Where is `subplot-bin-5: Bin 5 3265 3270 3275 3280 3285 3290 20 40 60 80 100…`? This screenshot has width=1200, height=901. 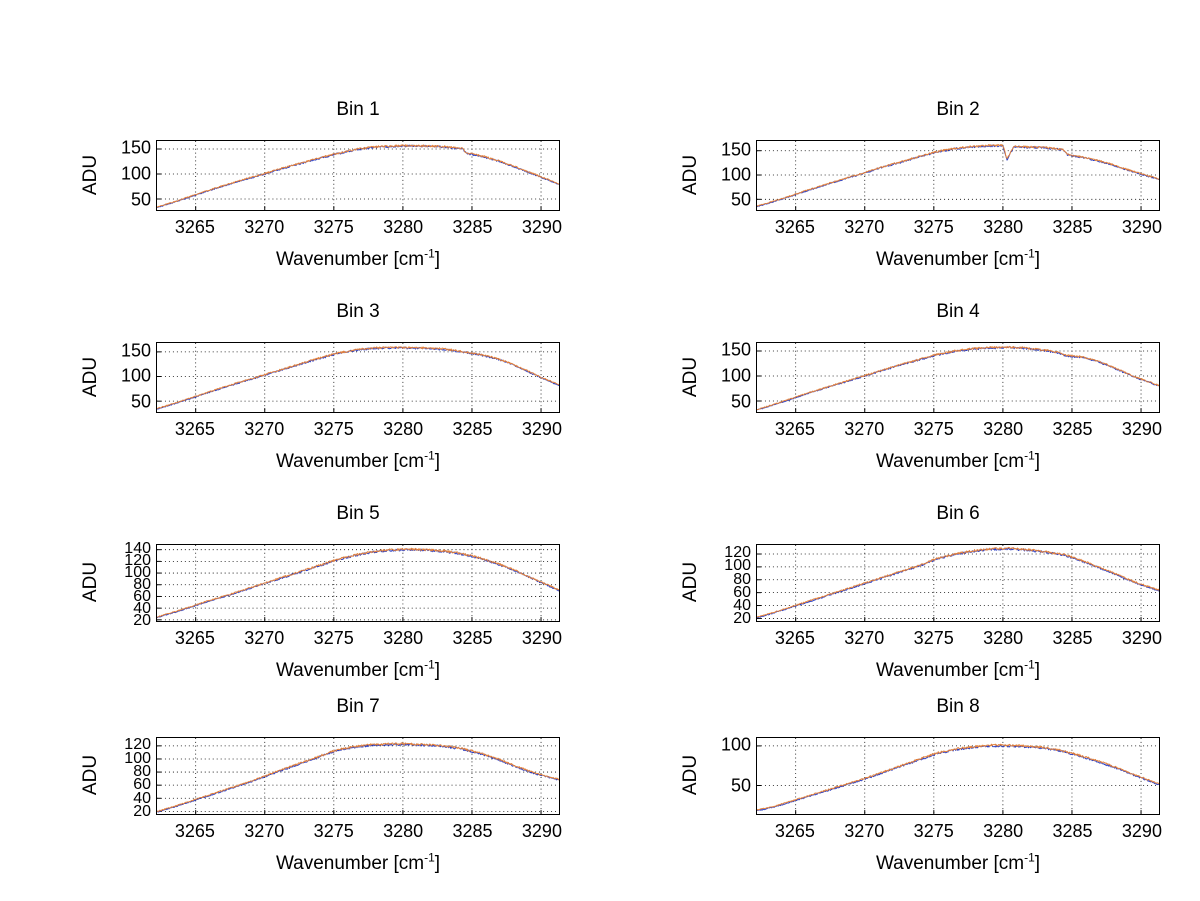
subplot-bin-5: Bin 5 3265 3270 3275 3280 3285 3290 20 40 60 80 100… is located at coordinates (300, 566).